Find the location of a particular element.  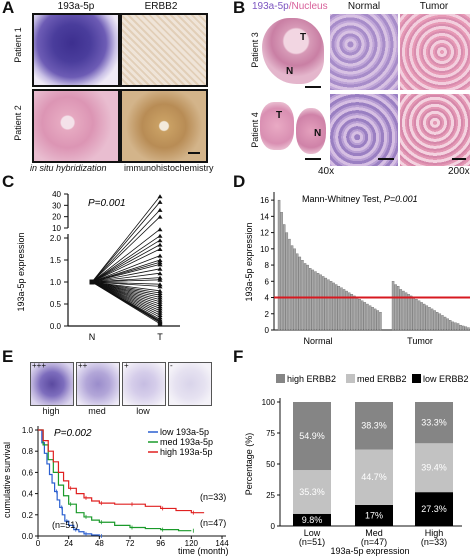

panel-d-xtick-normal: Normal is located at coordinates (317, 341).